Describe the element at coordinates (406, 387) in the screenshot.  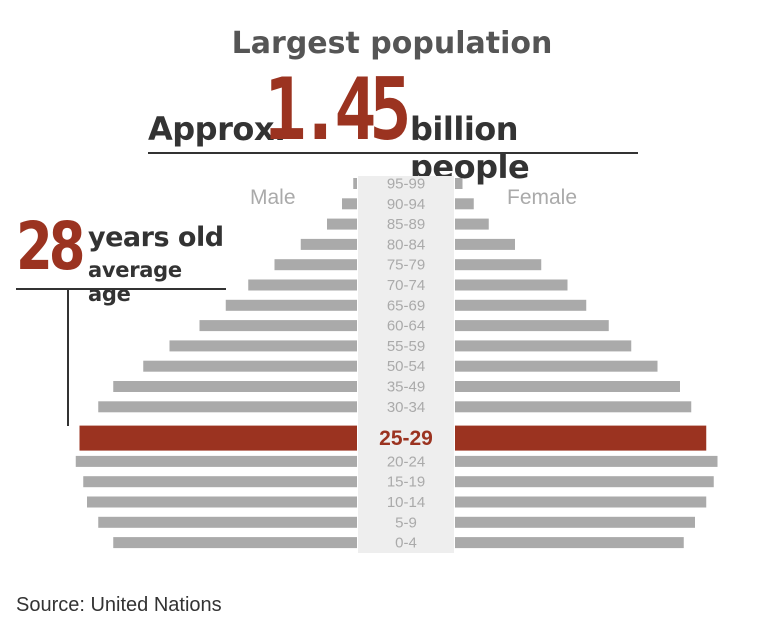
I see `age-label-35-49: 35-49` at that location.